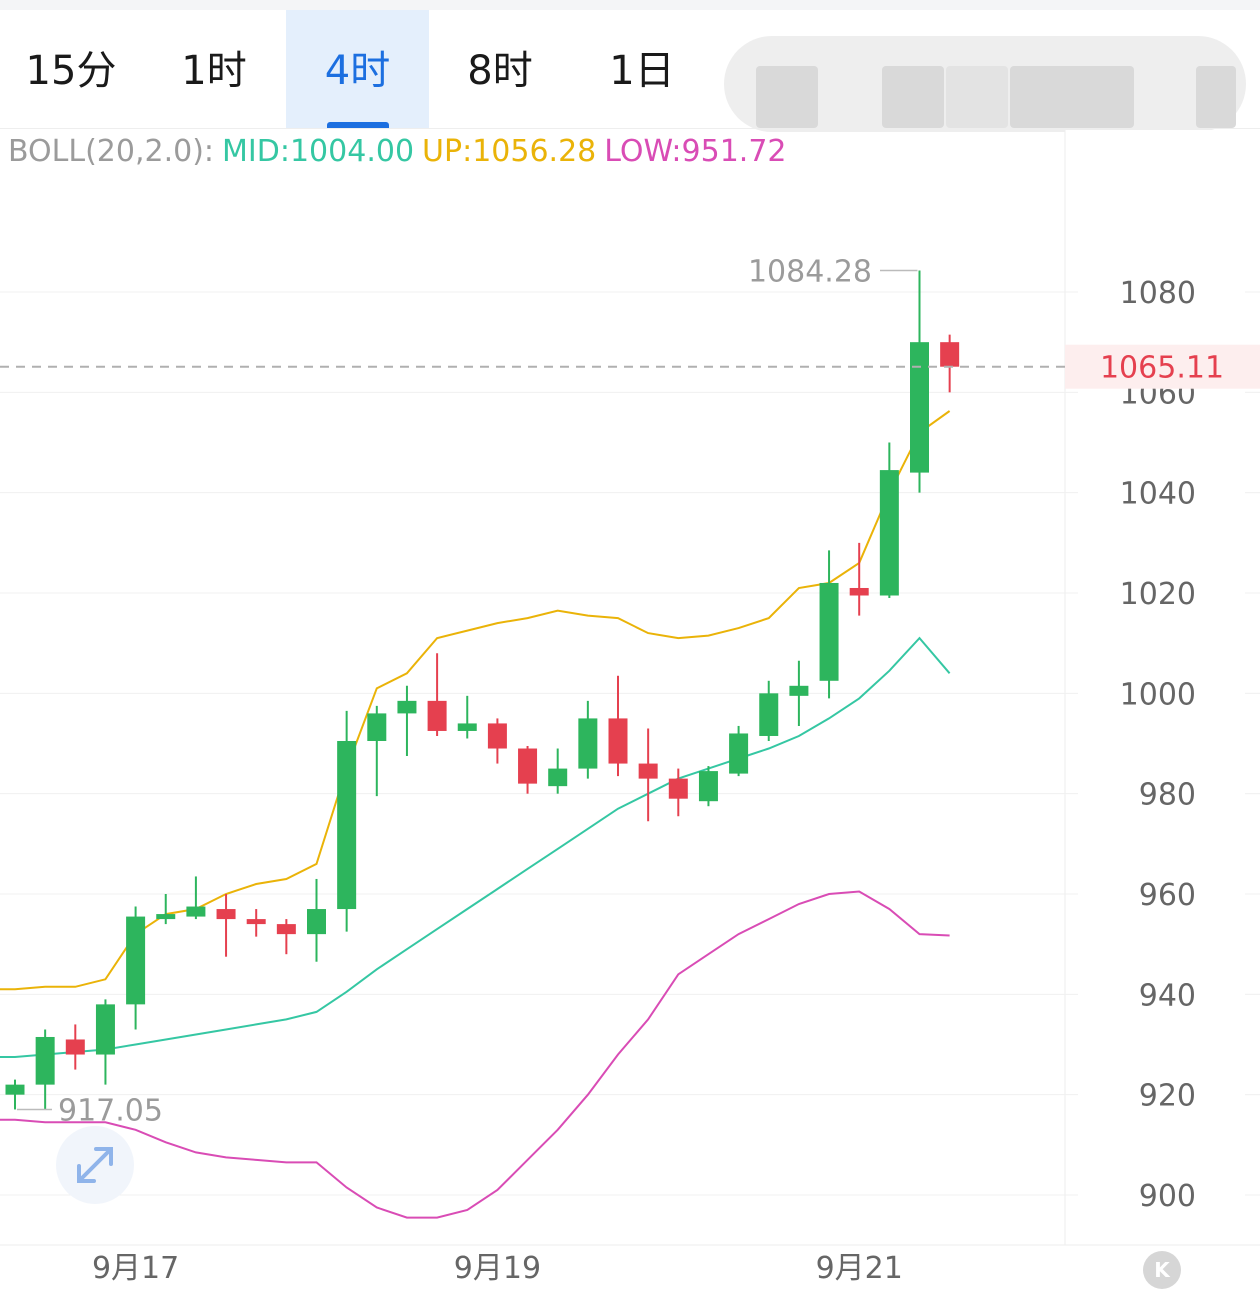  I want to click on blurred-tabs-area, so click(985, 84).